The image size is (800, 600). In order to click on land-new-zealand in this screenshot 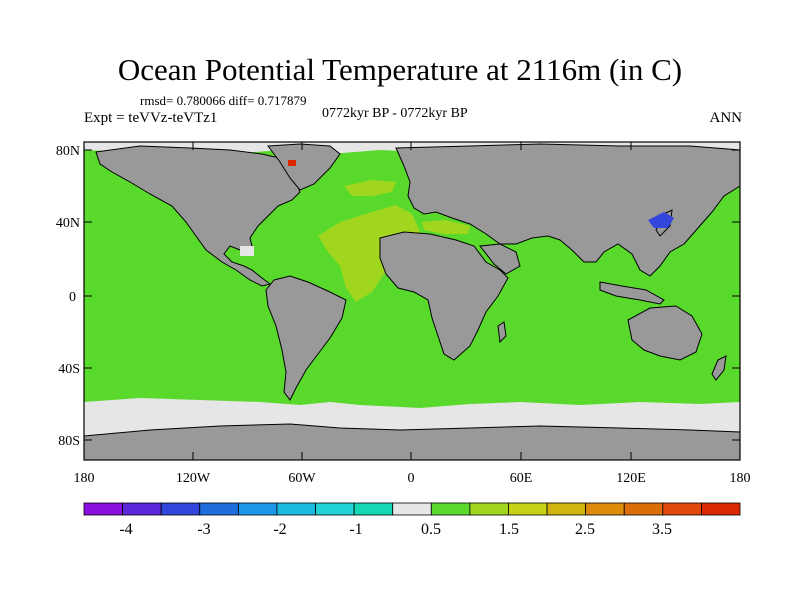, I will do `click(719, 368)`.